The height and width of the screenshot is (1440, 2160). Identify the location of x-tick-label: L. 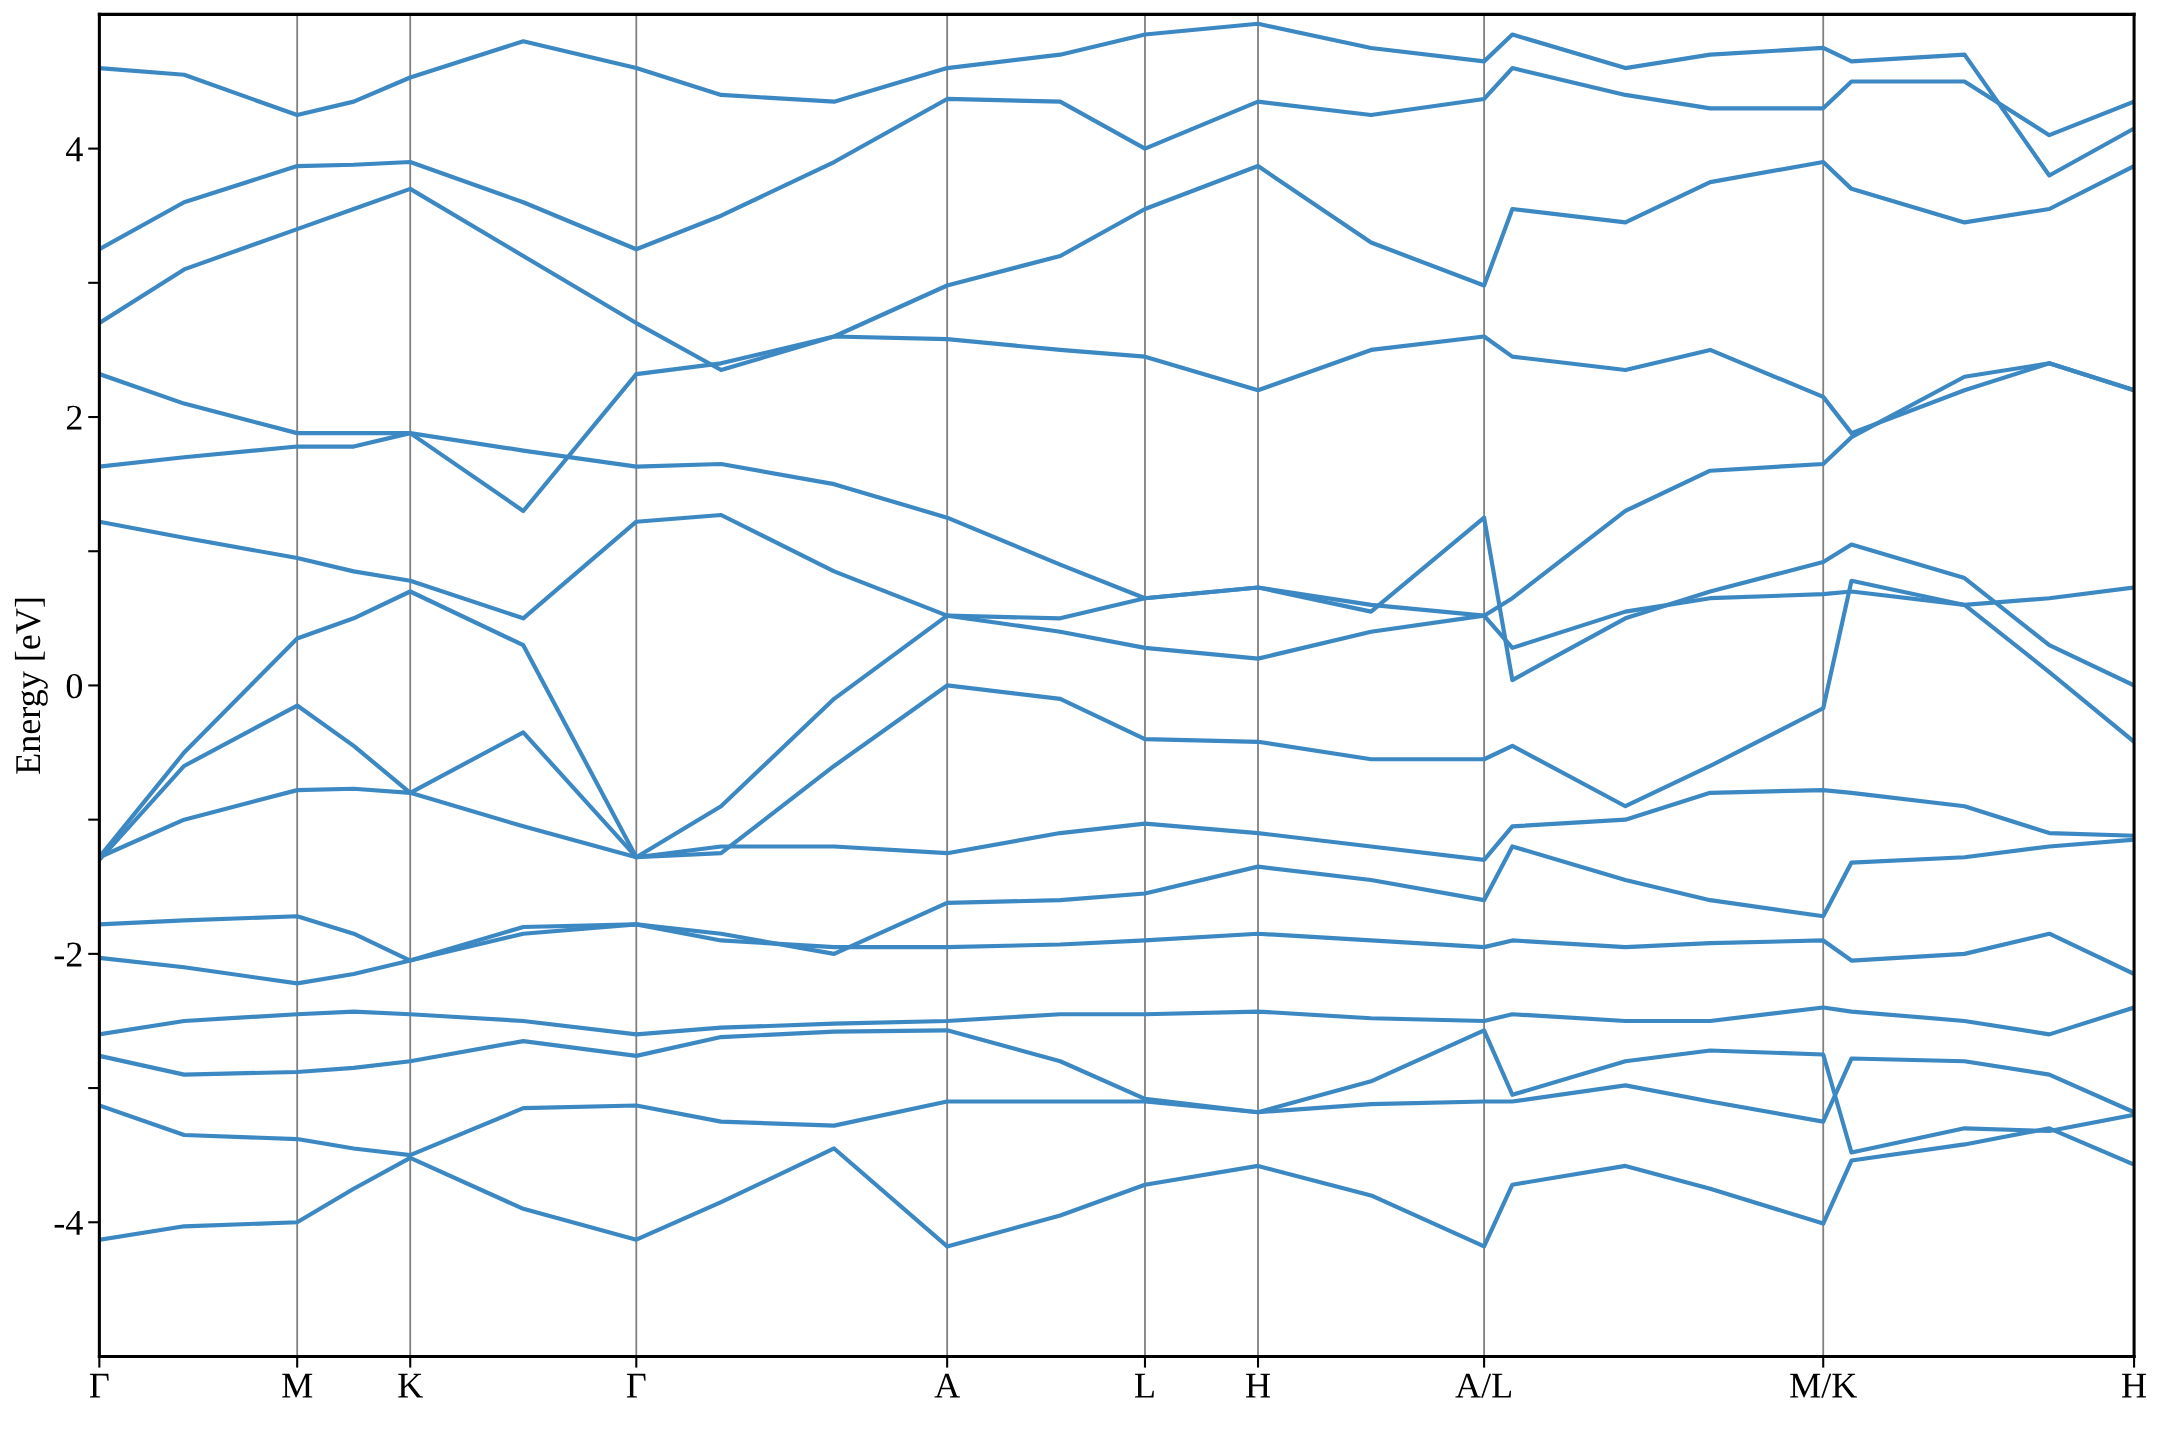
(1144, 1385).